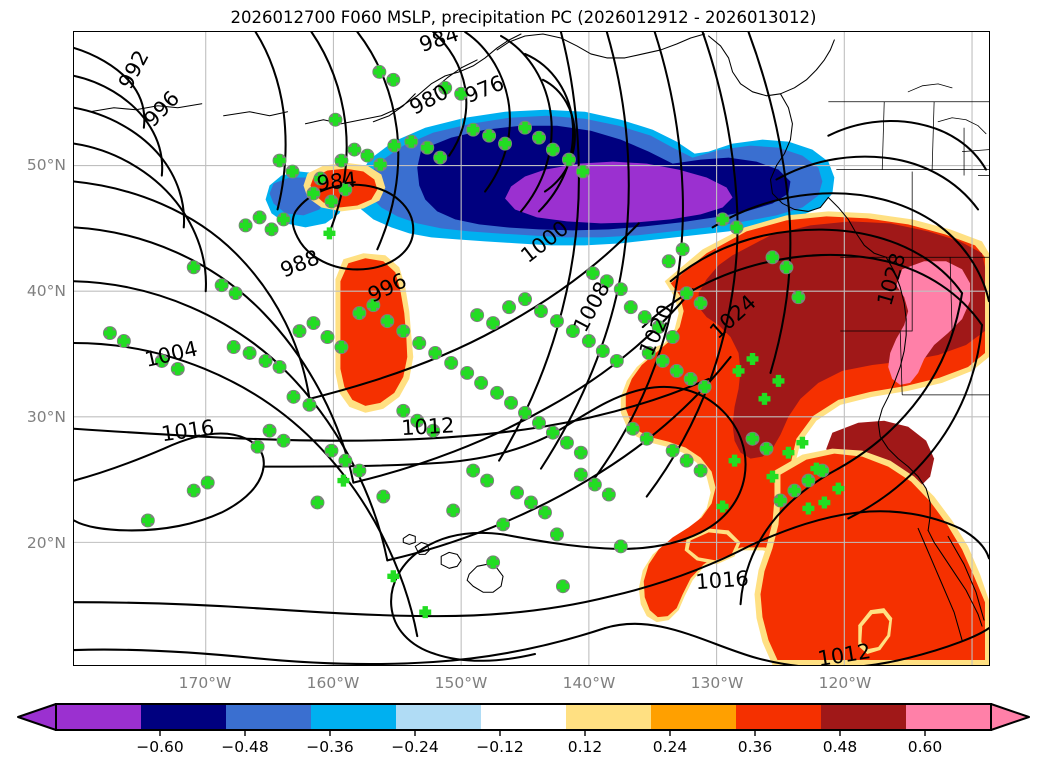 The height and width of the screenshot is (765, 1047). I want to click on fill-pos-mexico, so click(873, 557).